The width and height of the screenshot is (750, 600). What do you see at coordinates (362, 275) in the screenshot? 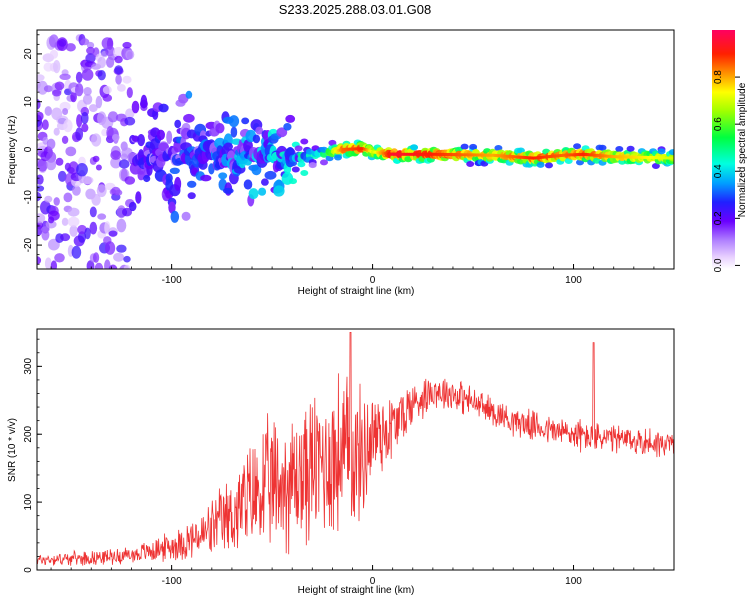
I see `spectrogram-x-ticks: -100 0 100` at bounding box center [362, 275].